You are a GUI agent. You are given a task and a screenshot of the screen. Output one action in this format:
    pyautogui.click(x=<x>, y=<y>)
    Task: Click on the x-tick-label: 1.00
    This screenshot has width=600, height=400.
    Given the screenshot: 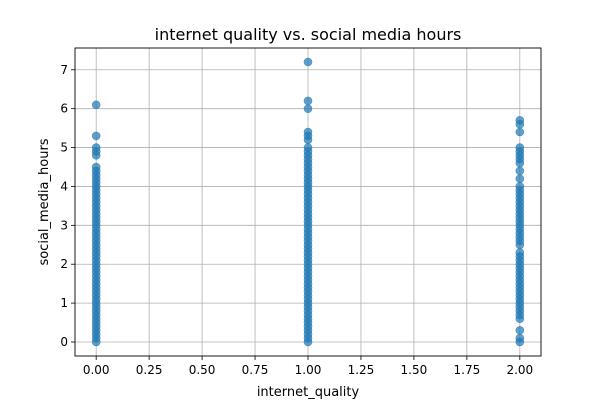 What is the action you would take?
    pyautogui.click(x=308, y=370)
    